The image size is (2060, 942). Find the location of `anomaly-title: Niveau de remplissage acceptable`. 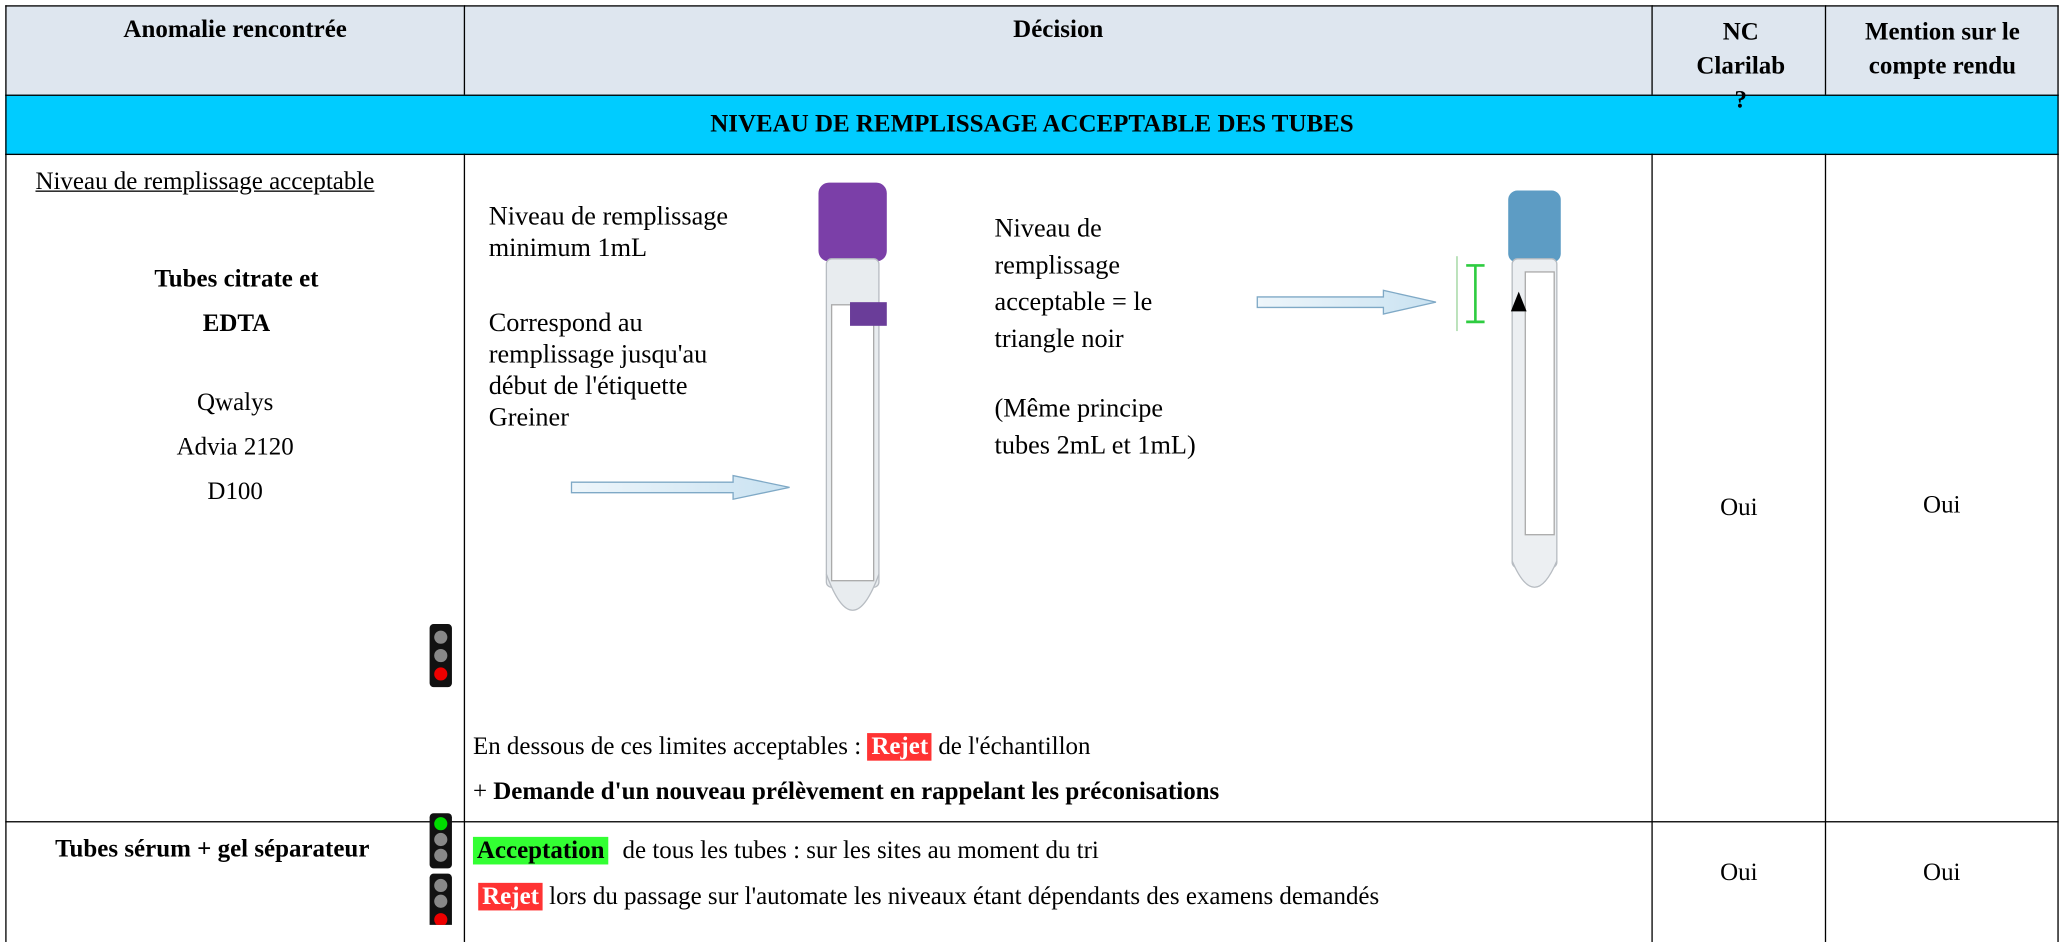

anomaly-title: Niveau de remplissage acceptable is located at coordinates (205, 182).